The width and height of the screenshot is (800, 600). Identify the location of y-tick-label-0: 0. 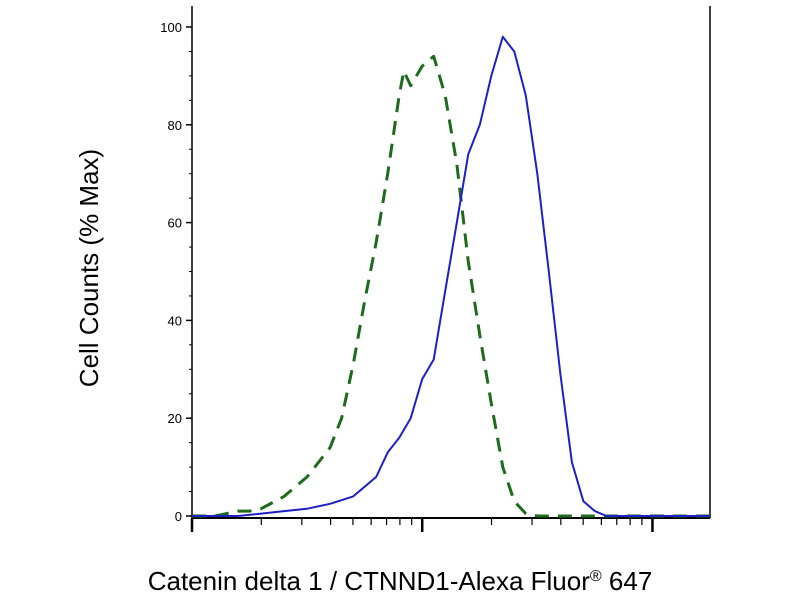
(178, 516).